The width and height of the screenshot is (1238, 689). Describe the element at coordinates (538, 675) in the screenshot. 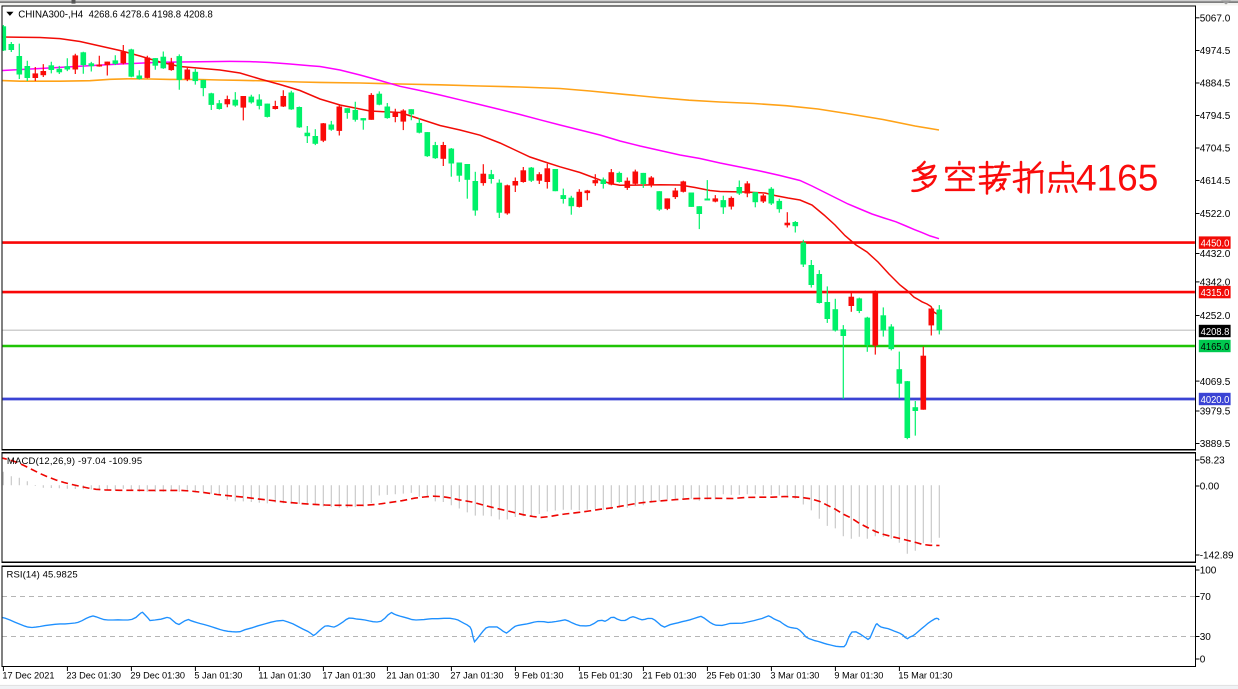

I see `svg-text: 9 Feb 01:30` at that location.